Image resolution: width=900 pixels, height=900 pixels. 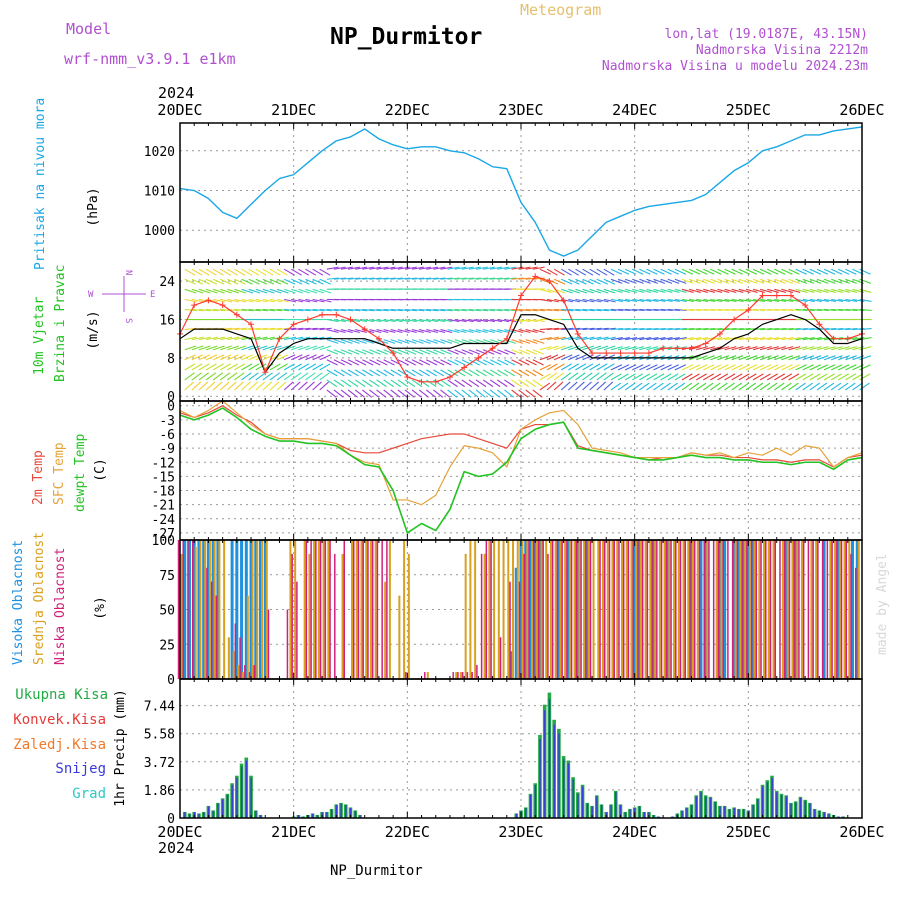 What do you see at coordinates (167, 435) in the screenshot?
I see `temp-ytick-label: -6` at bounding box center [167, 435].